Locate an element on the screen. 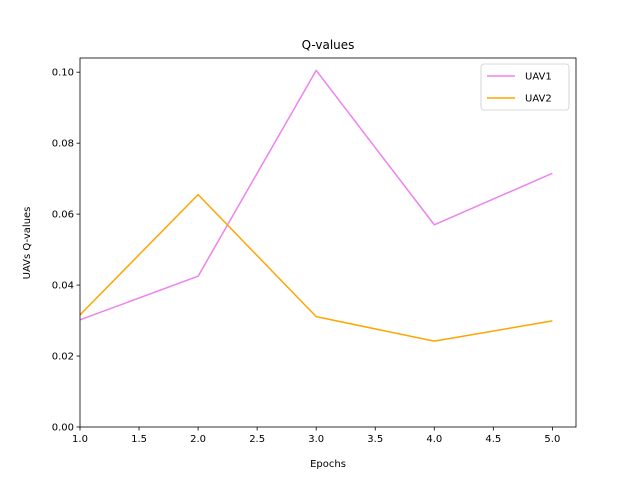 Image resolution: width=640 pixels, height=480 pixels. x-tick-label: 2.5 is located at coordinates (257, 439).